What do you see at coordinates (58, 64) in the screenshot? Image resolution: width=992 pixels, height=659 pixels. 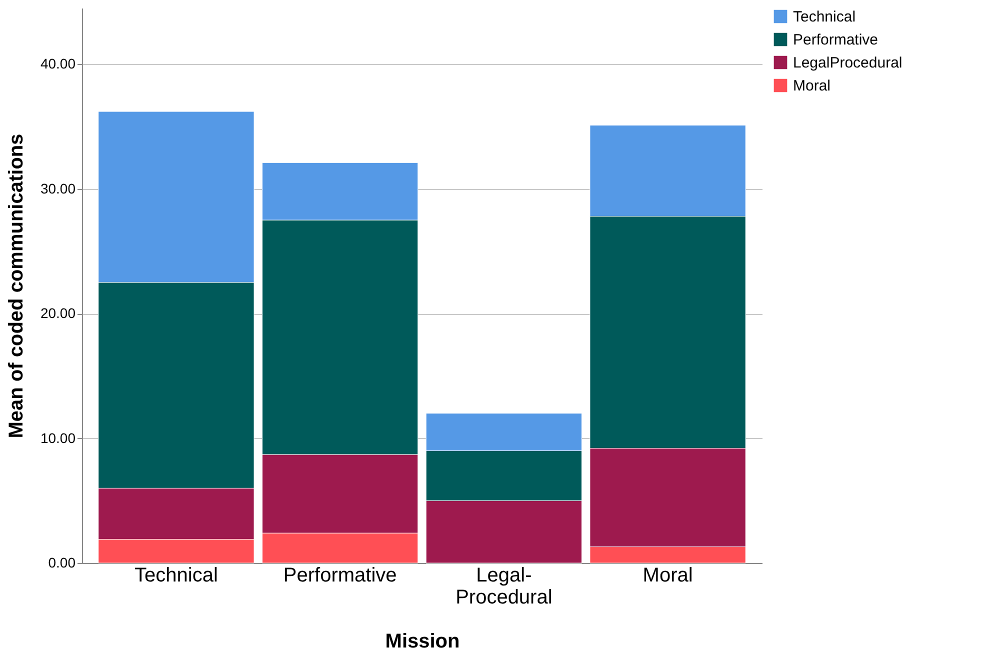 I see `y-tick-label: 40.00` at bounding box center [58, 64].